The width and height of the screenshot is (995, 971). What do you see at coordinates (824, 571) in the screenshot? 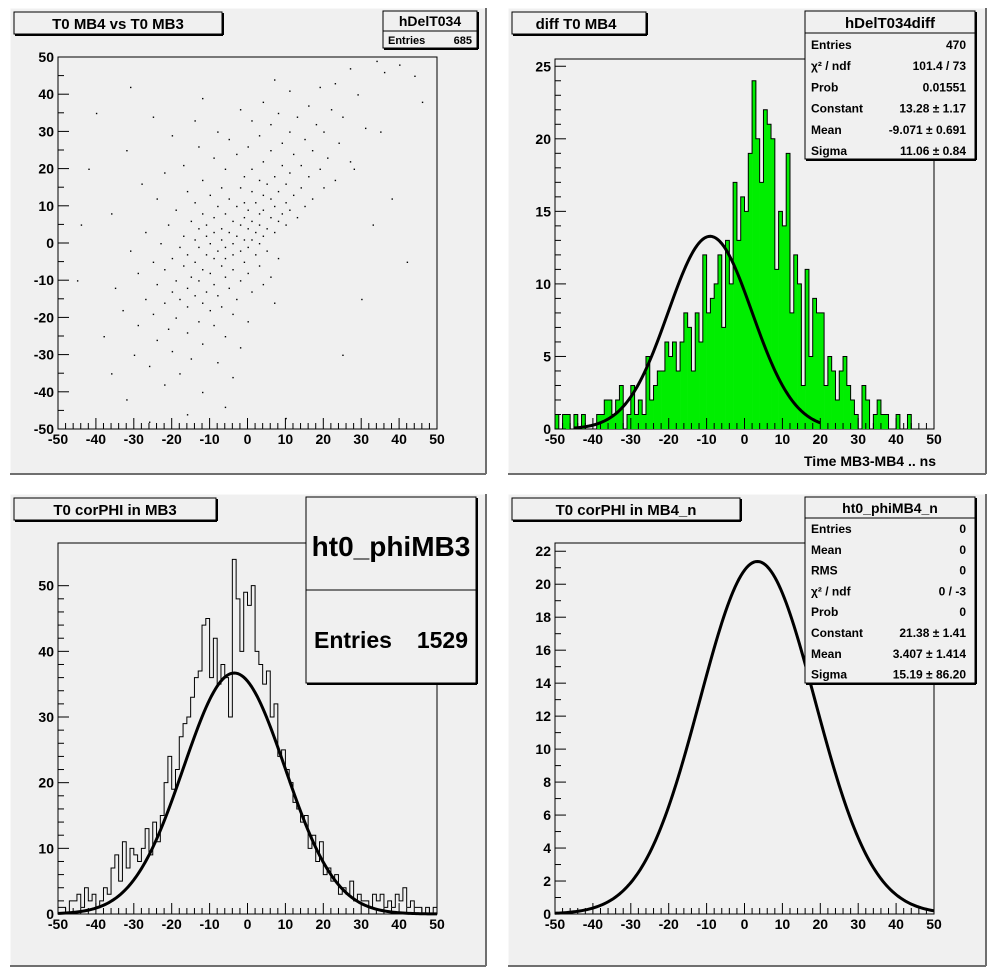
I see `stats-label: RMS` at bounding box center [824, 571].